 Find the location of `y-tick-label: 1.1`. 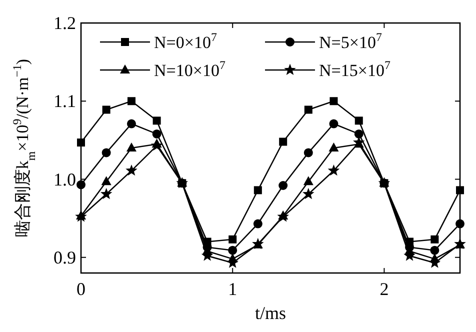

y-tick-label: 1.1 is located at coordinates (65, 101).